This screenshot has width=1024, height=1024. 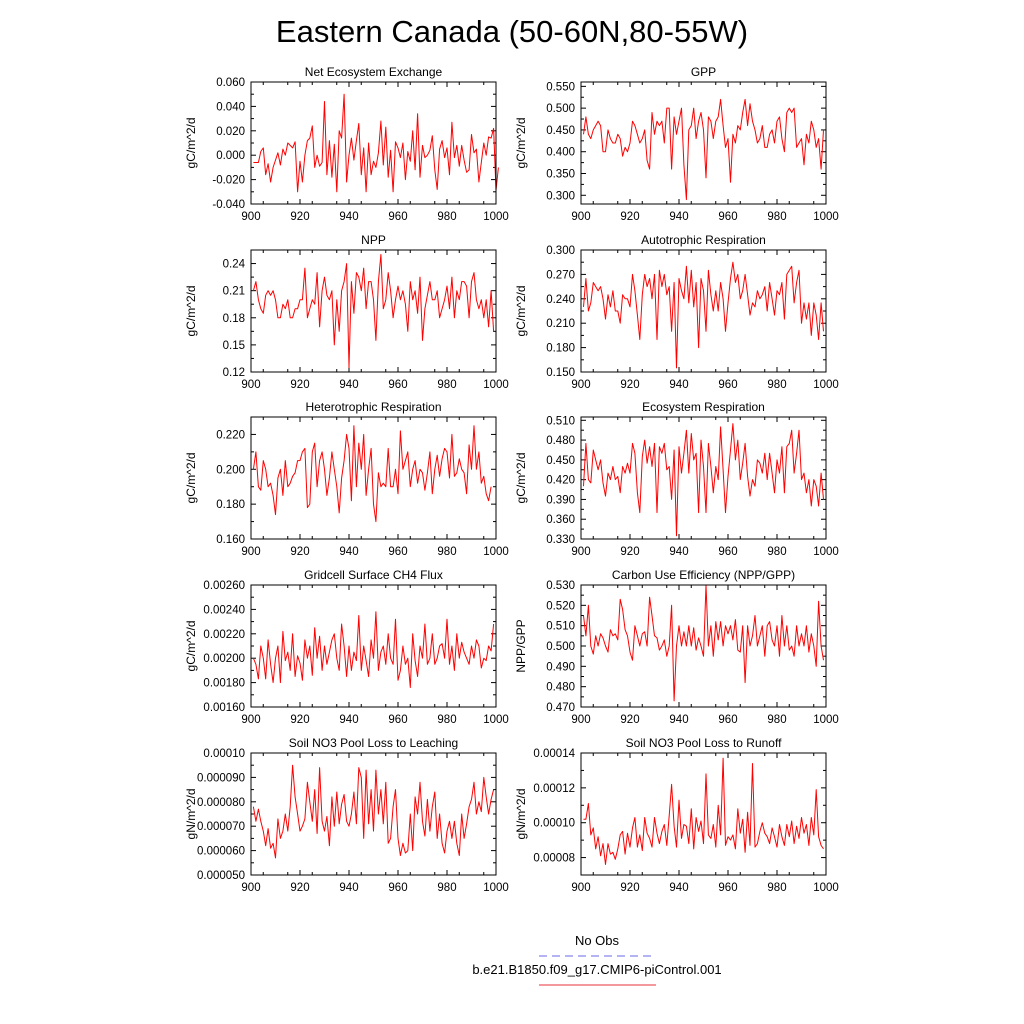 What do you see at coordinates (560, 481) in the screenshot?
I see `y-tick-label: 0.420` at bounding box center [560, 481].